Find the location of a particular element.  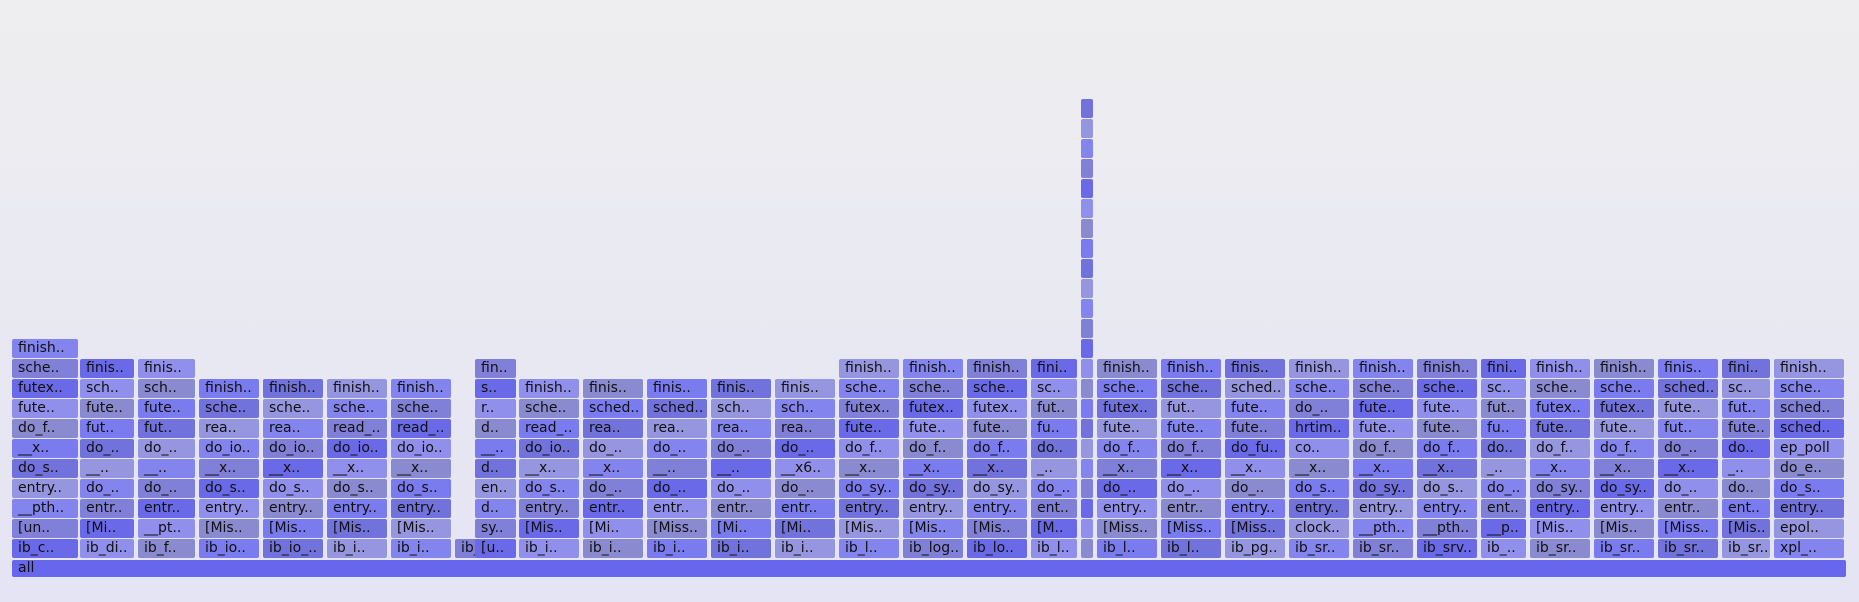

frame: sch.. is located at coordinates (107, 388).